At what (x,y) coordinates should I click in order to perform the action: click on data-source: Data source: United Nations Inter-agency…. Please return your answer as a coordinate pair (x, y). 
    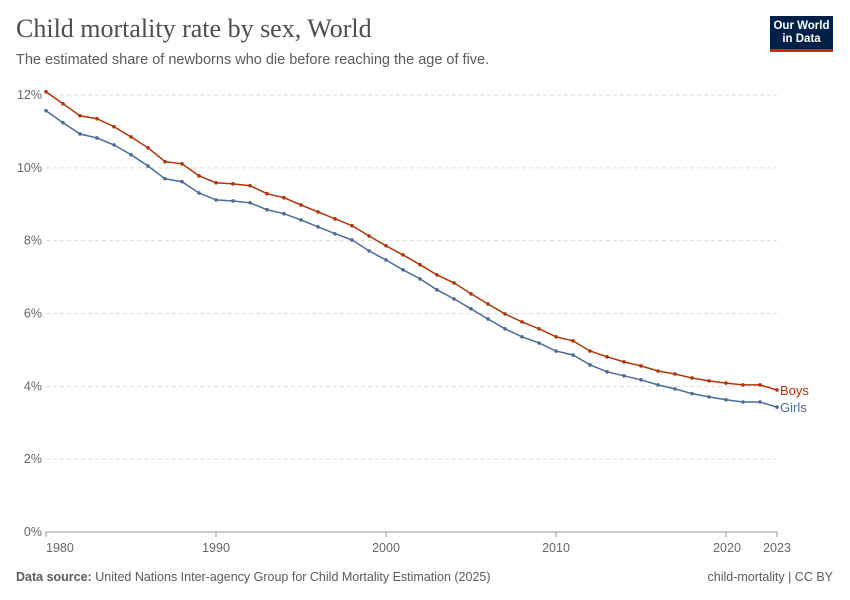
    Looking at the image, I should click on (253, 577).